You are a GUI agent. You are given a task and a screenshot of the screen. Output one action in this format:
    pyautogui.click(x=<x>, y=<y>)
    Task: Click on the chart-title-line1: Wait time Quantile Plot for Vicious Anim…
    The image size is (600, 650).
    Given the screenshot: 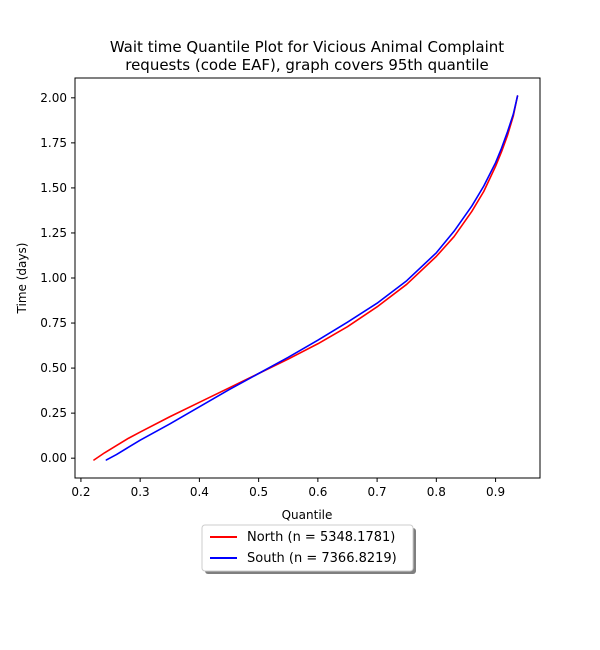 What is the action you would take?
    pyautogui.click(x=307, y=47)
    